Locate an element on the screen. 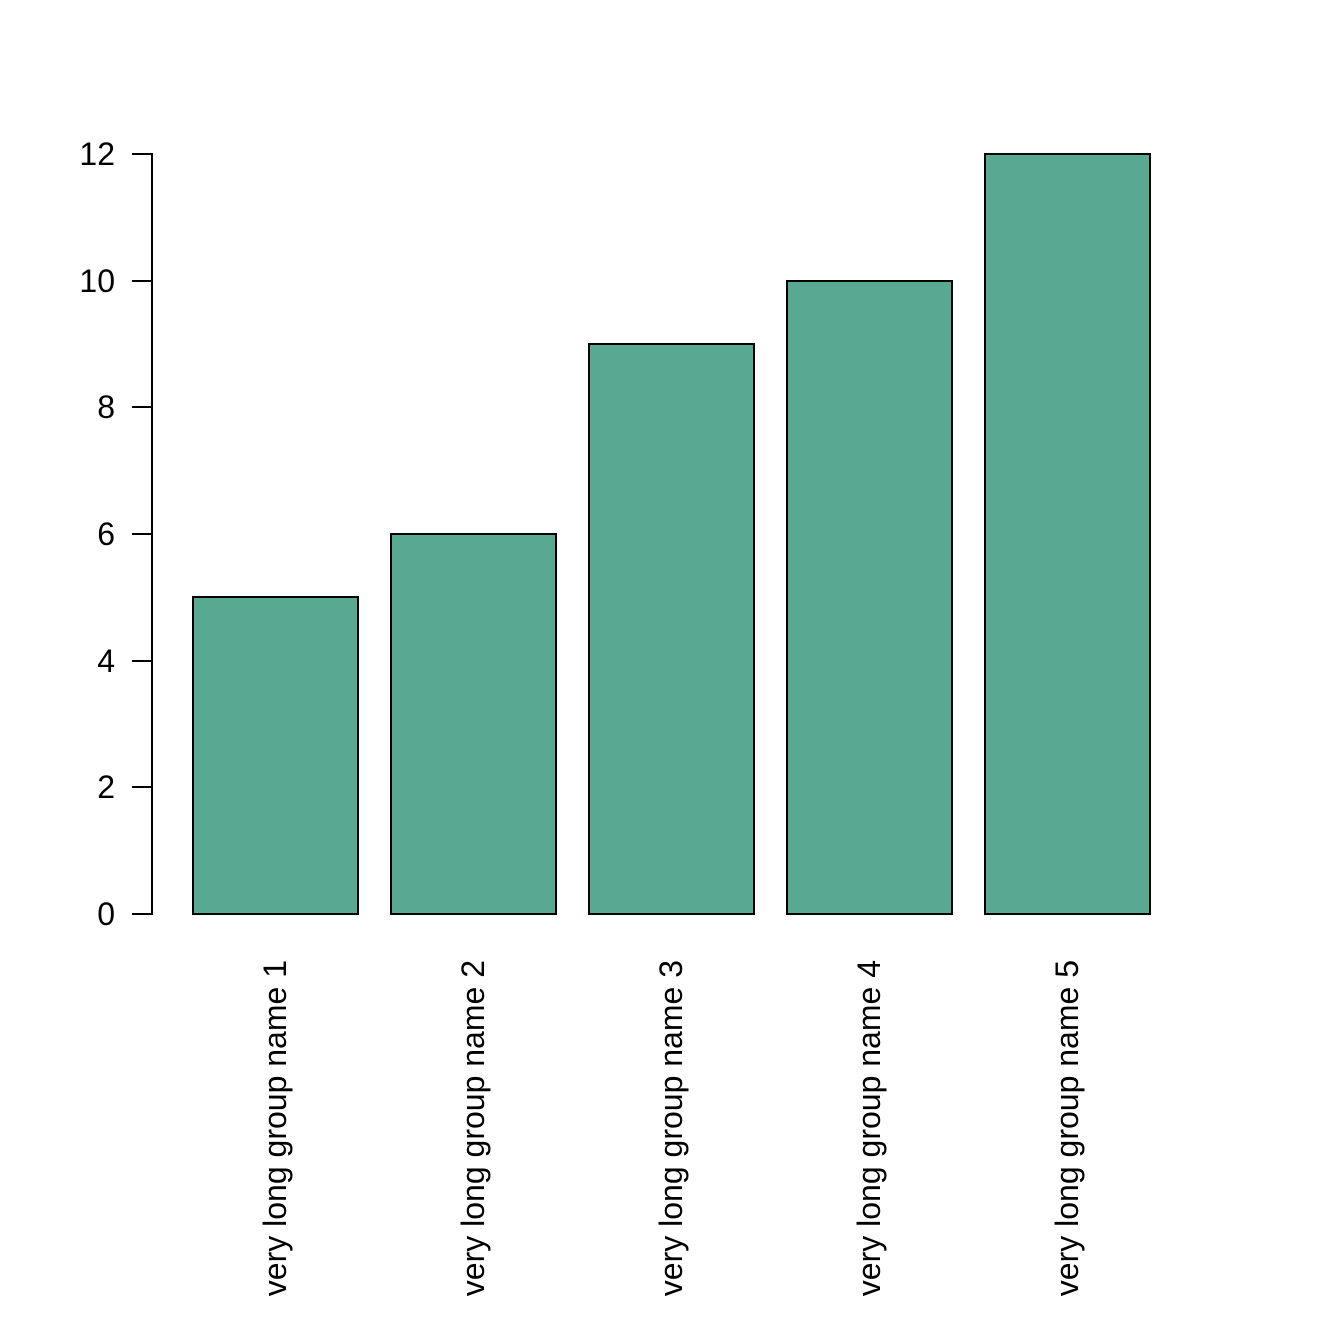  y-tick-label: 8 is located at coordinates (106, 407).